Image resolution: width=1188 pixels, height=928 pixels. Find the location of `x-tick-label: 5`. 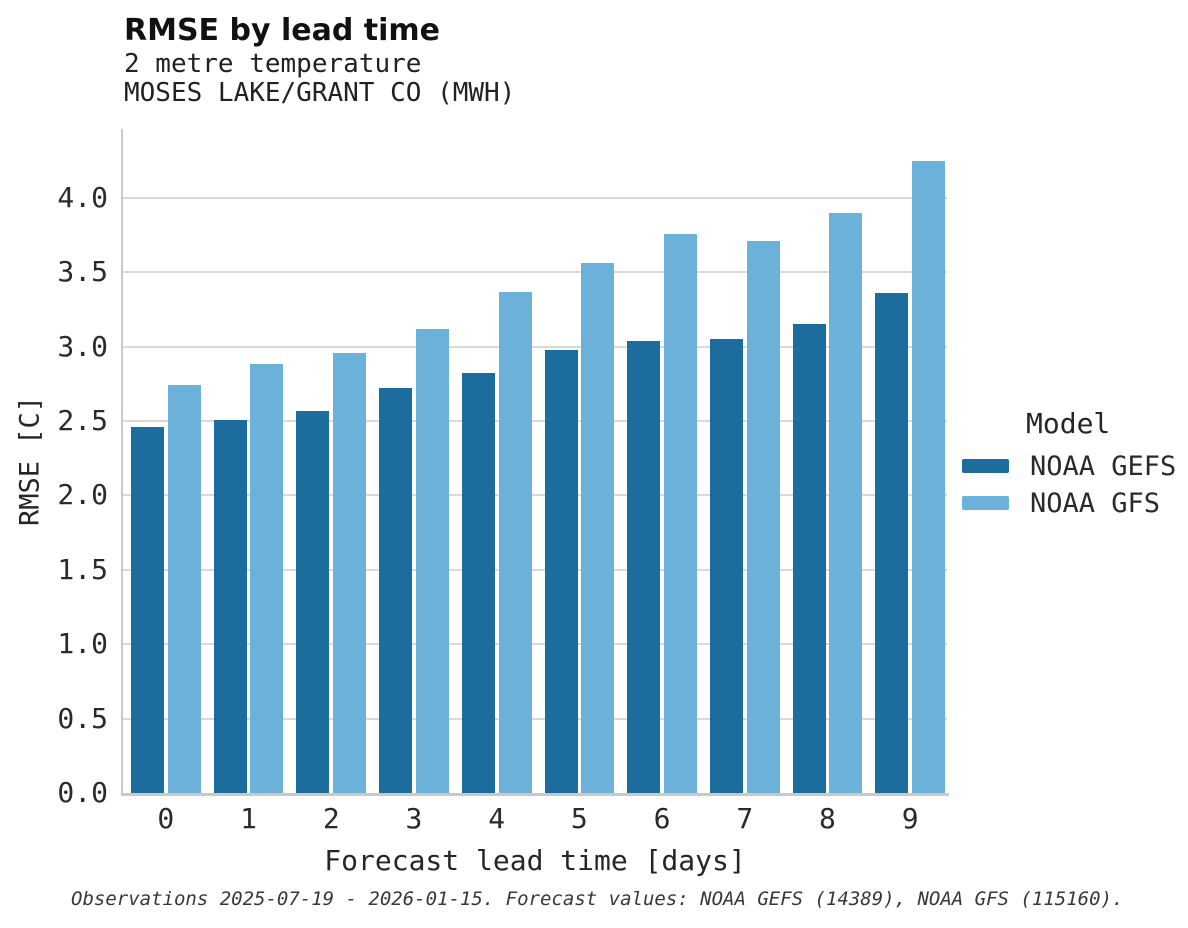

x-tick-label: 5 is located at coordinates (579, 818).